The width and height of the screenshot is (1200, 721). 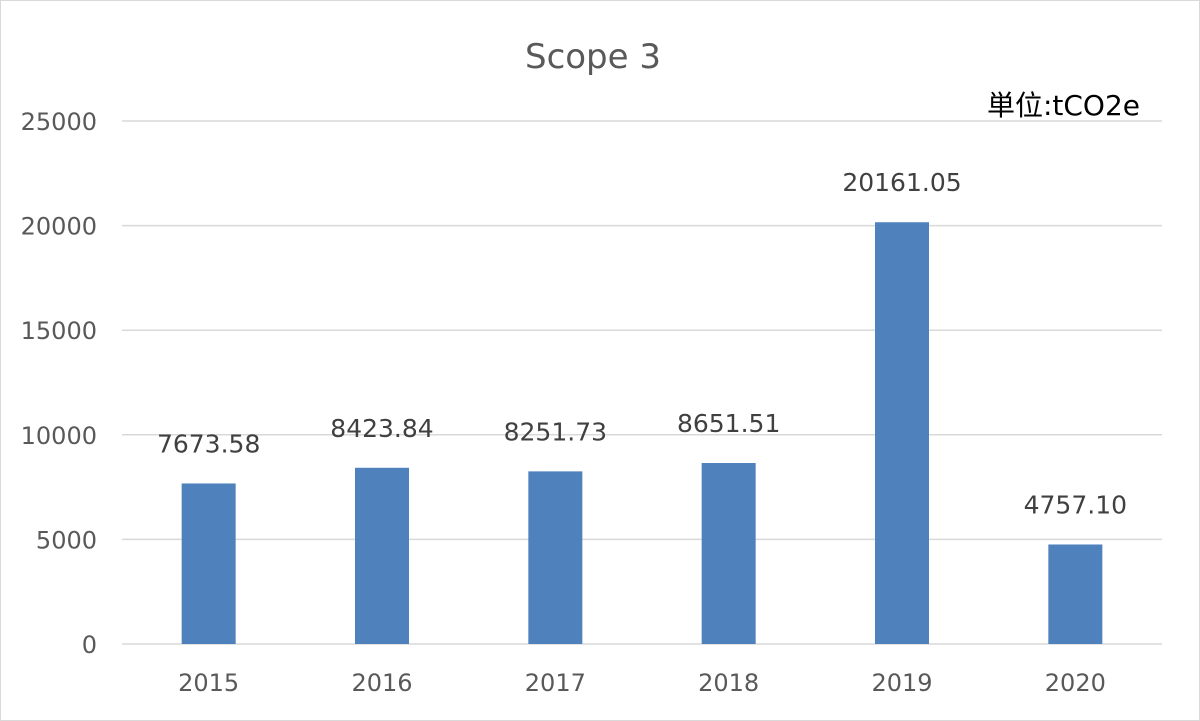 What do you see at coordinates (59, 227) in the screenshot?
I see `y-tick-label: 20000` at bounding box center [59, 227].